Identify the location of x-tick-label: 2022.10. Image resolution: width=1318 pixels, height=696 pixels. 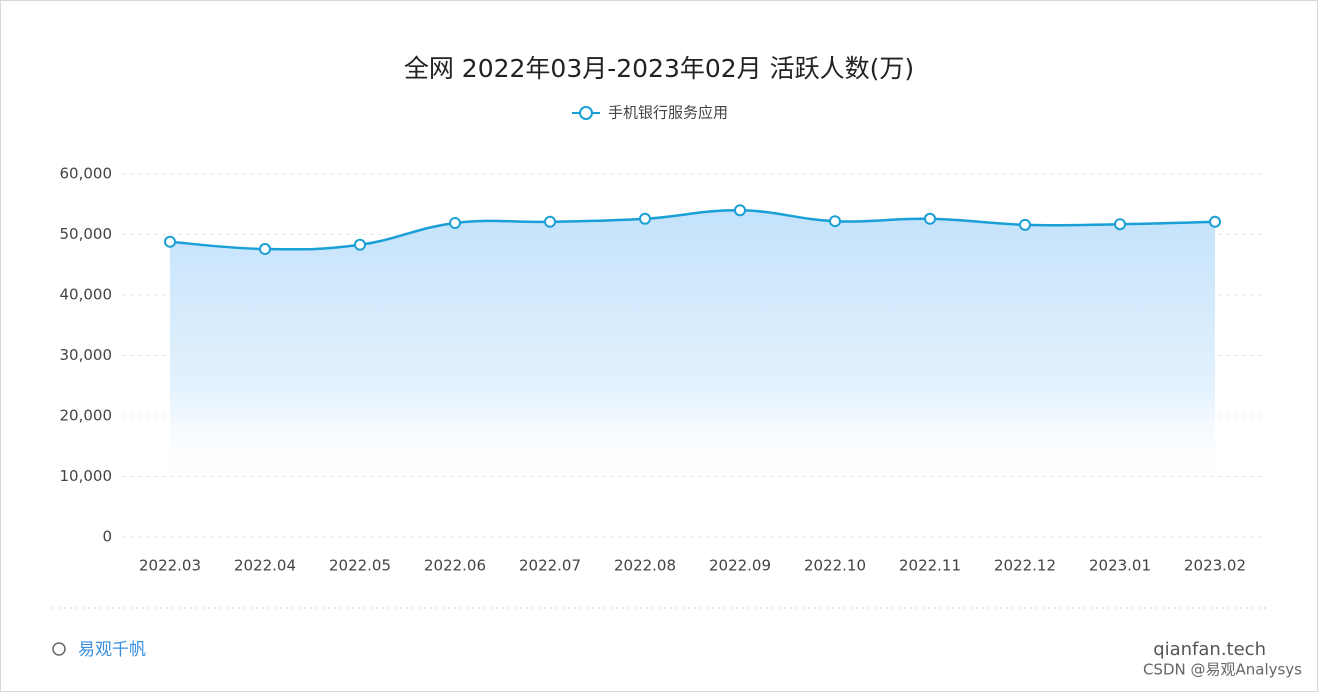
(835, 566).